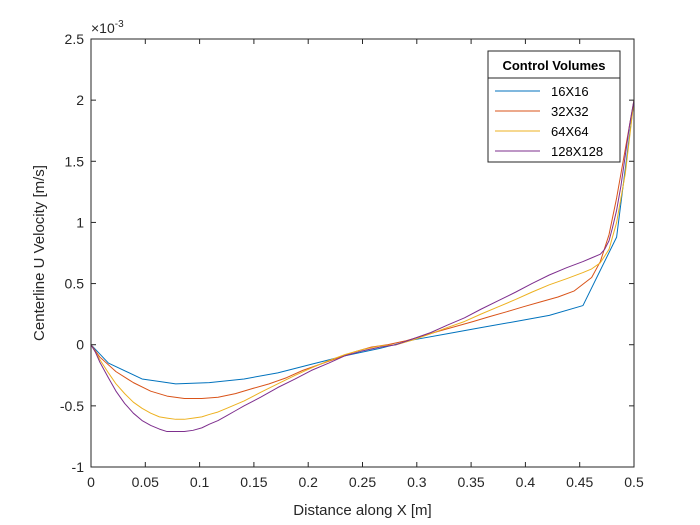 This screenshot has width=700, height=525. What do you see at coordinates (570, 111) in the screenshot?
I see `legend-label-32x32: 32X32` at bounding box center [570, 111].